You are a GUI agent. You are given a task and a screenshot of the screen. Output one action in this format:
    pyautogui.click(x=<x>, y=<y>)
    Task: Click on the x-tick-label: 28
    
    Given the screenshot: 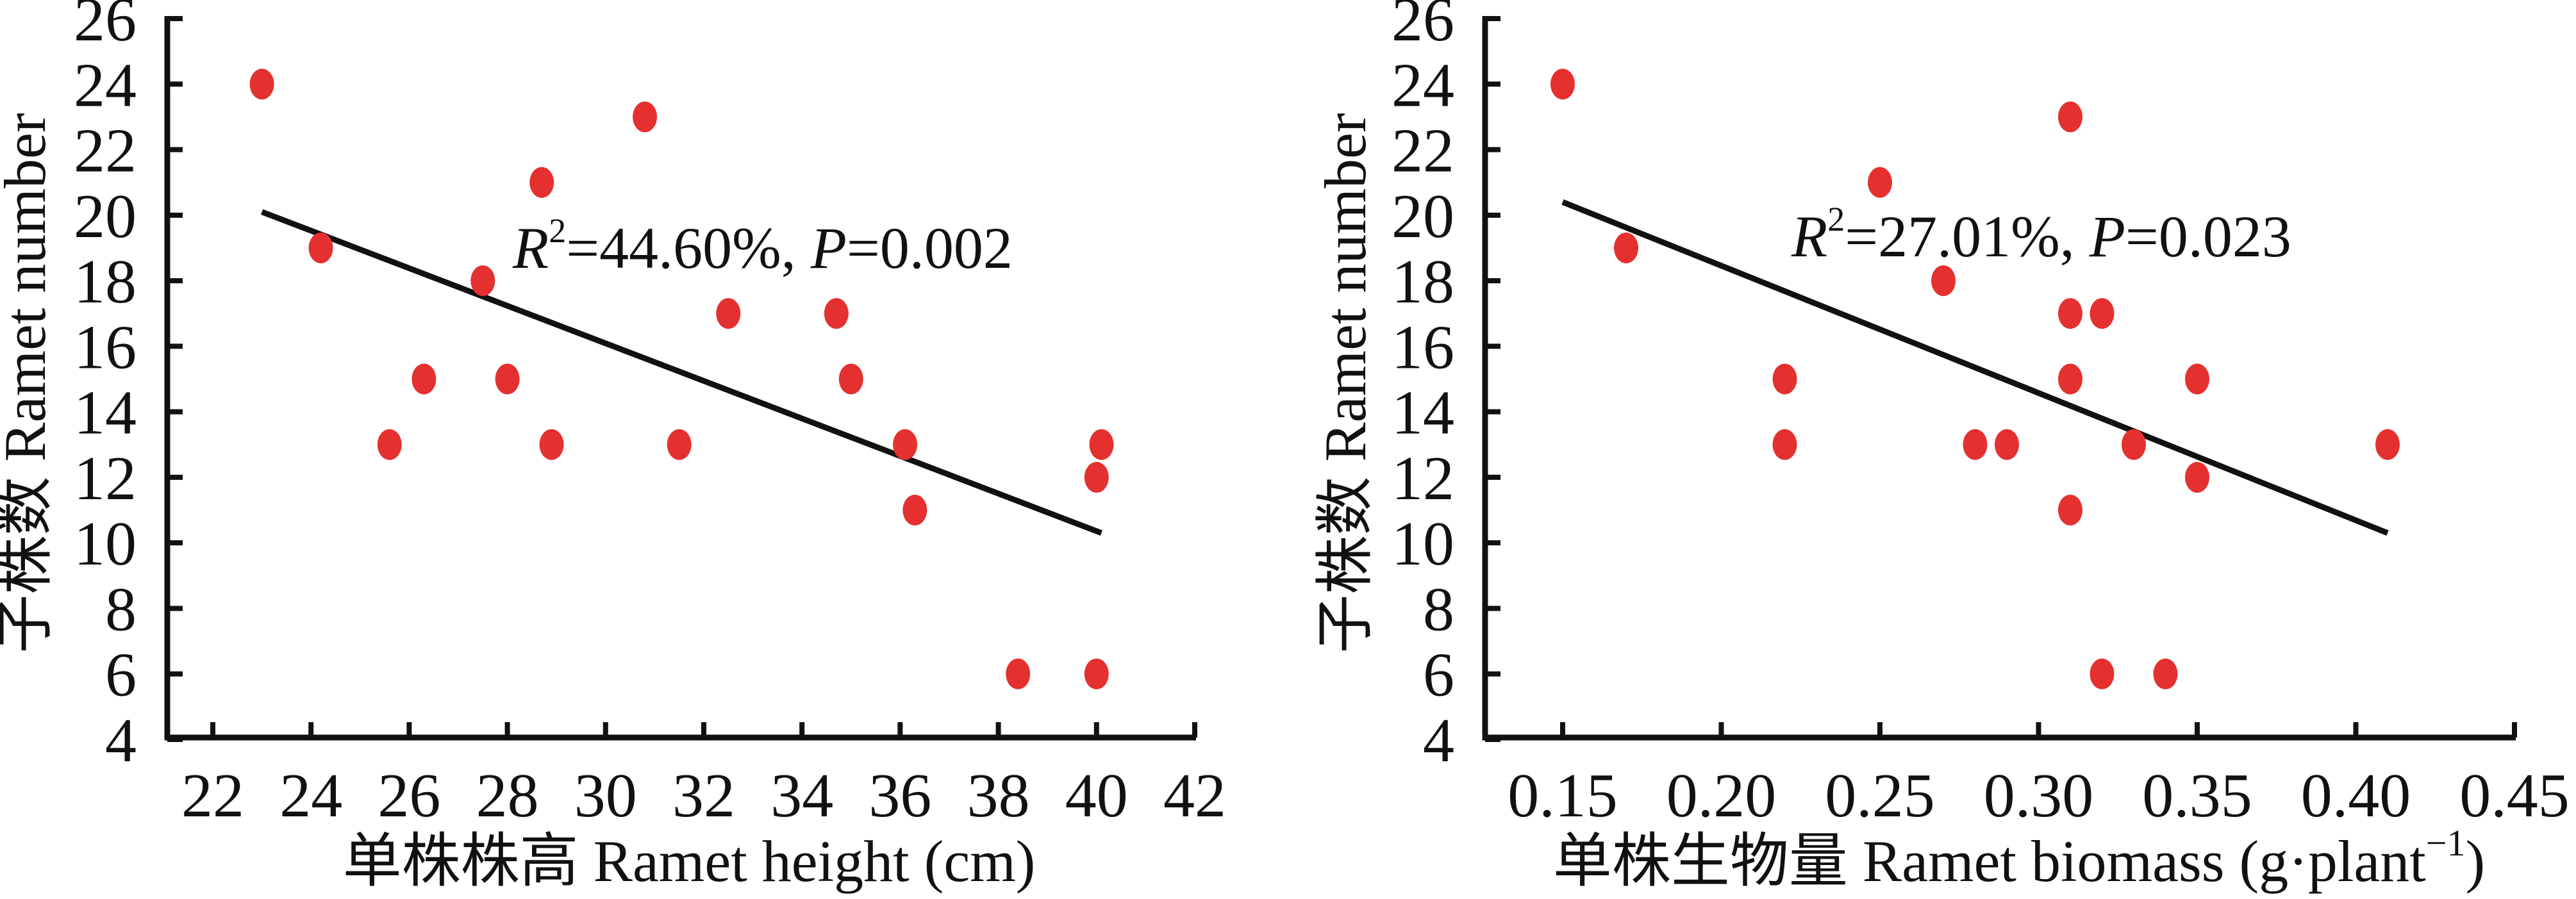 What is the action you would take?
    pyautogui.click(x=508, y=795)
    